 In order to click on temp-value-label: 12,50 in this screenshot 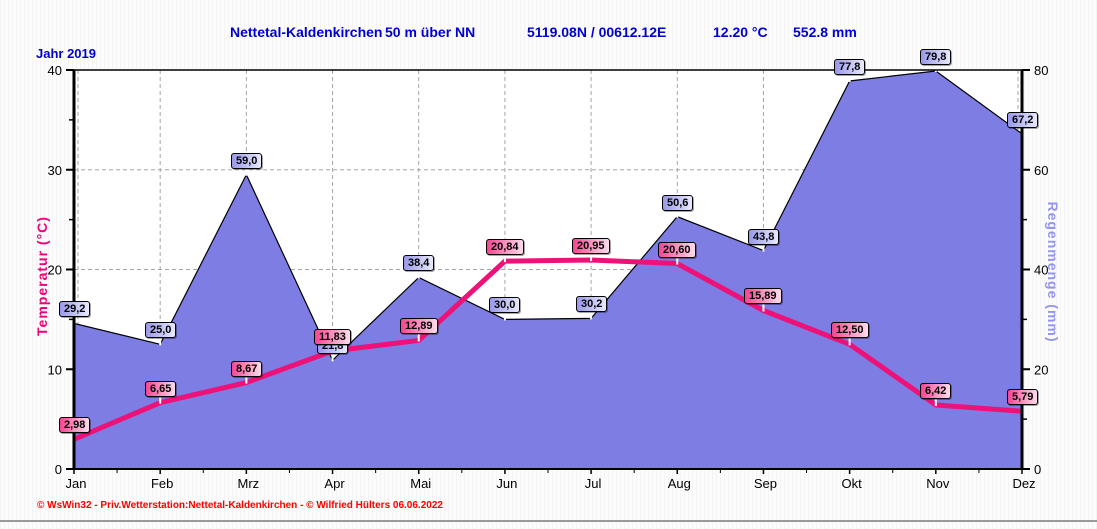, I will do `click(850, 330)`.